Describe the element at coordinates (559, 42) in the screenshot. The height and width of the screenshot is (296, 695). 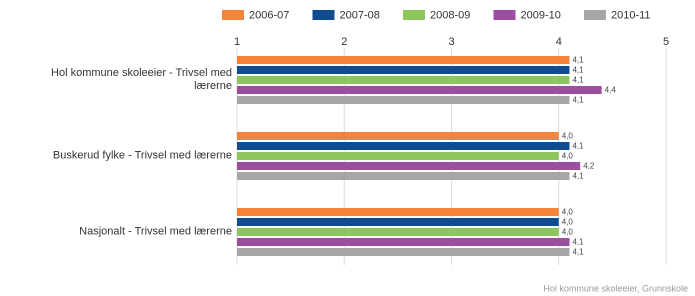
I see `x-tick-label: 4` at that location.